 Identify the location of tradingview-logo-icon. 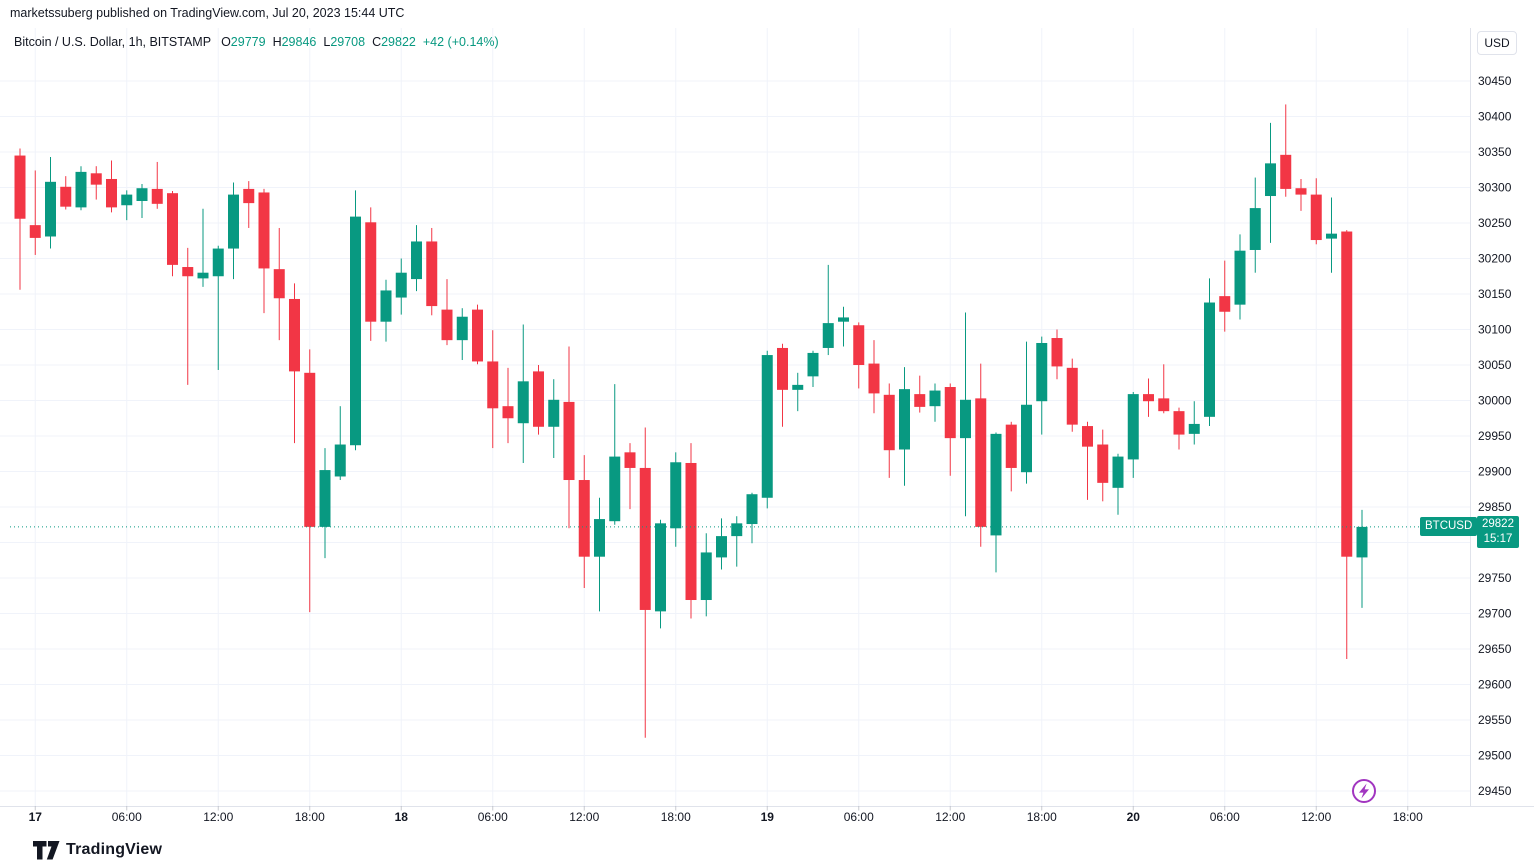
(46, 849).